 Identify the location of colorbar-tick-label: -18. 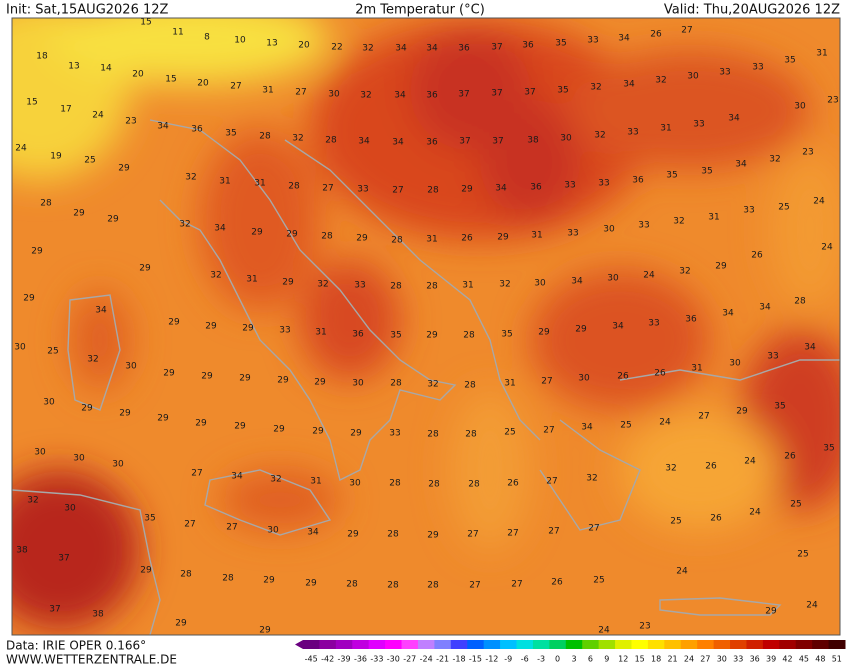
(458, 659).